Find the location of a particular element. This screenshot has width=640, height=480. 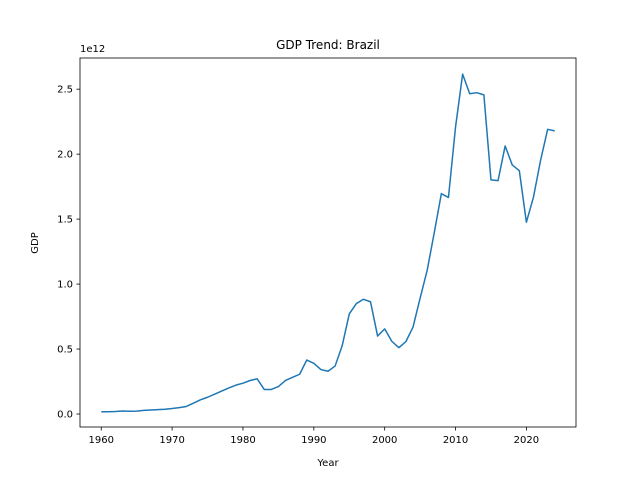

y-axis-label: GDP is located at coordinates (35, 242).